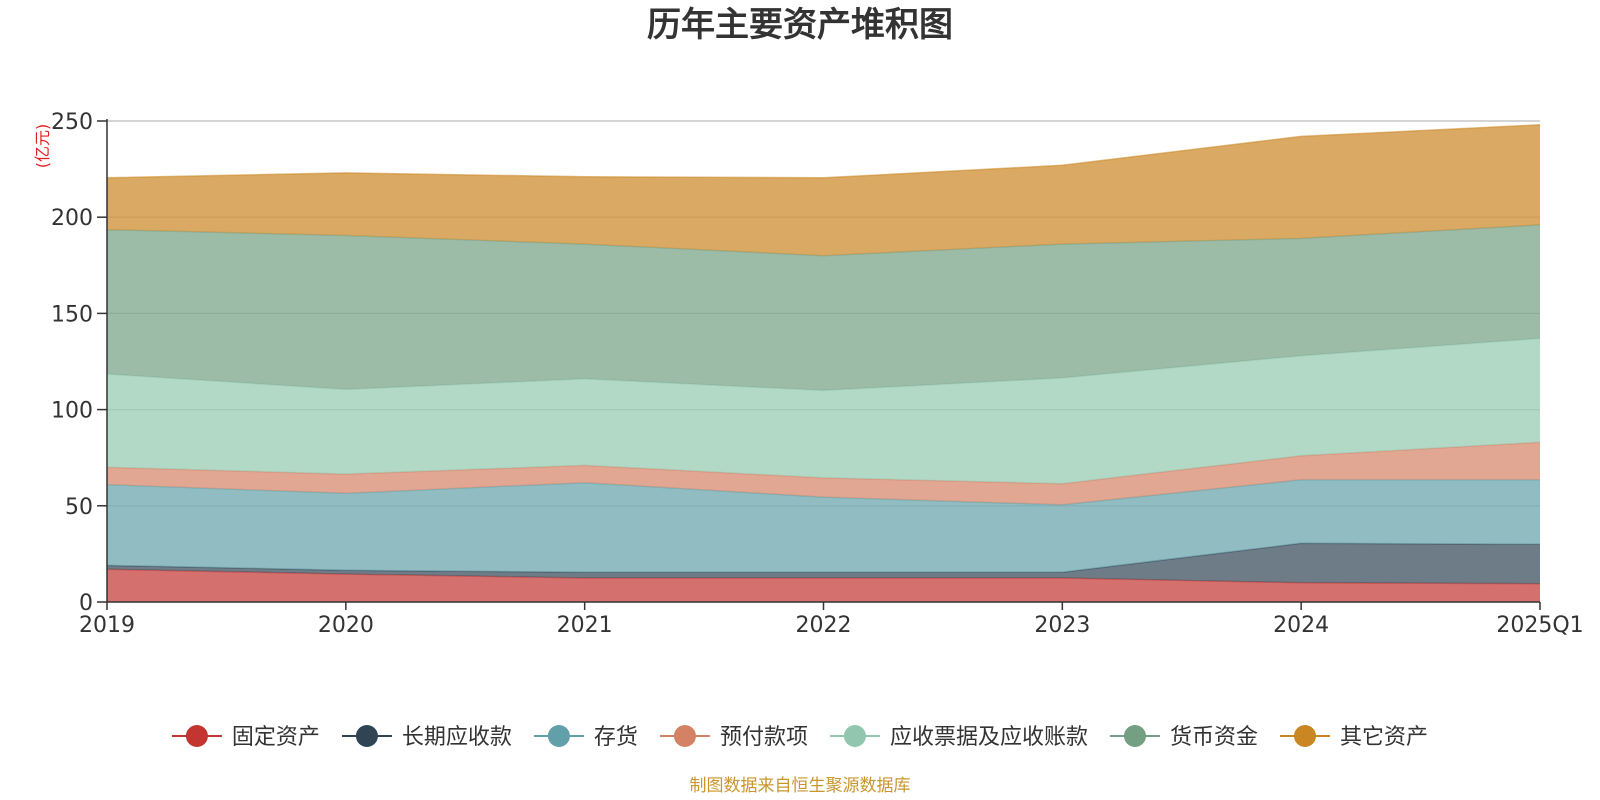 The image size is (1600, 800). What do you see at coordinates (72, 314) in the screenshot?
I see `y-tick-label: 150` at bounding box center [72, 314].